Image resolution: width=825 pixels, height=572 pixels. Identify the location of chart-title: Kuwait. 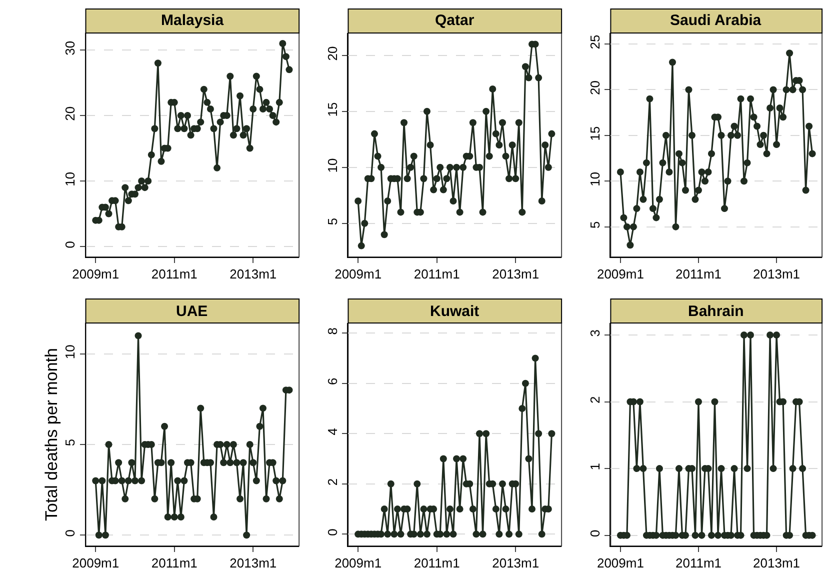
(455, 311).